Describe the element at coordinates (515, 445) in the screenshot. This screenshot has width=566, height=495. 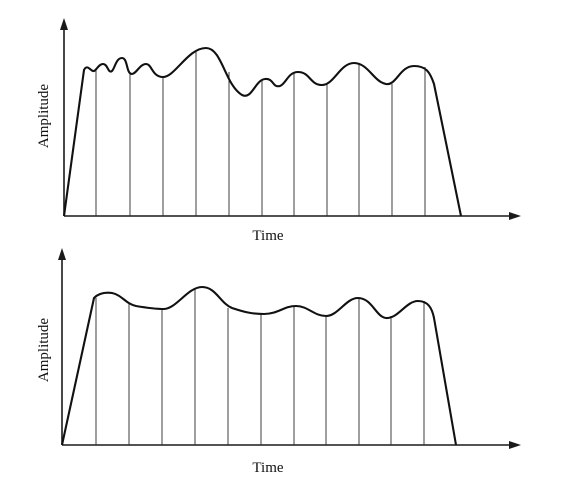
I see `bottom-x-axis-arrow` at that location.